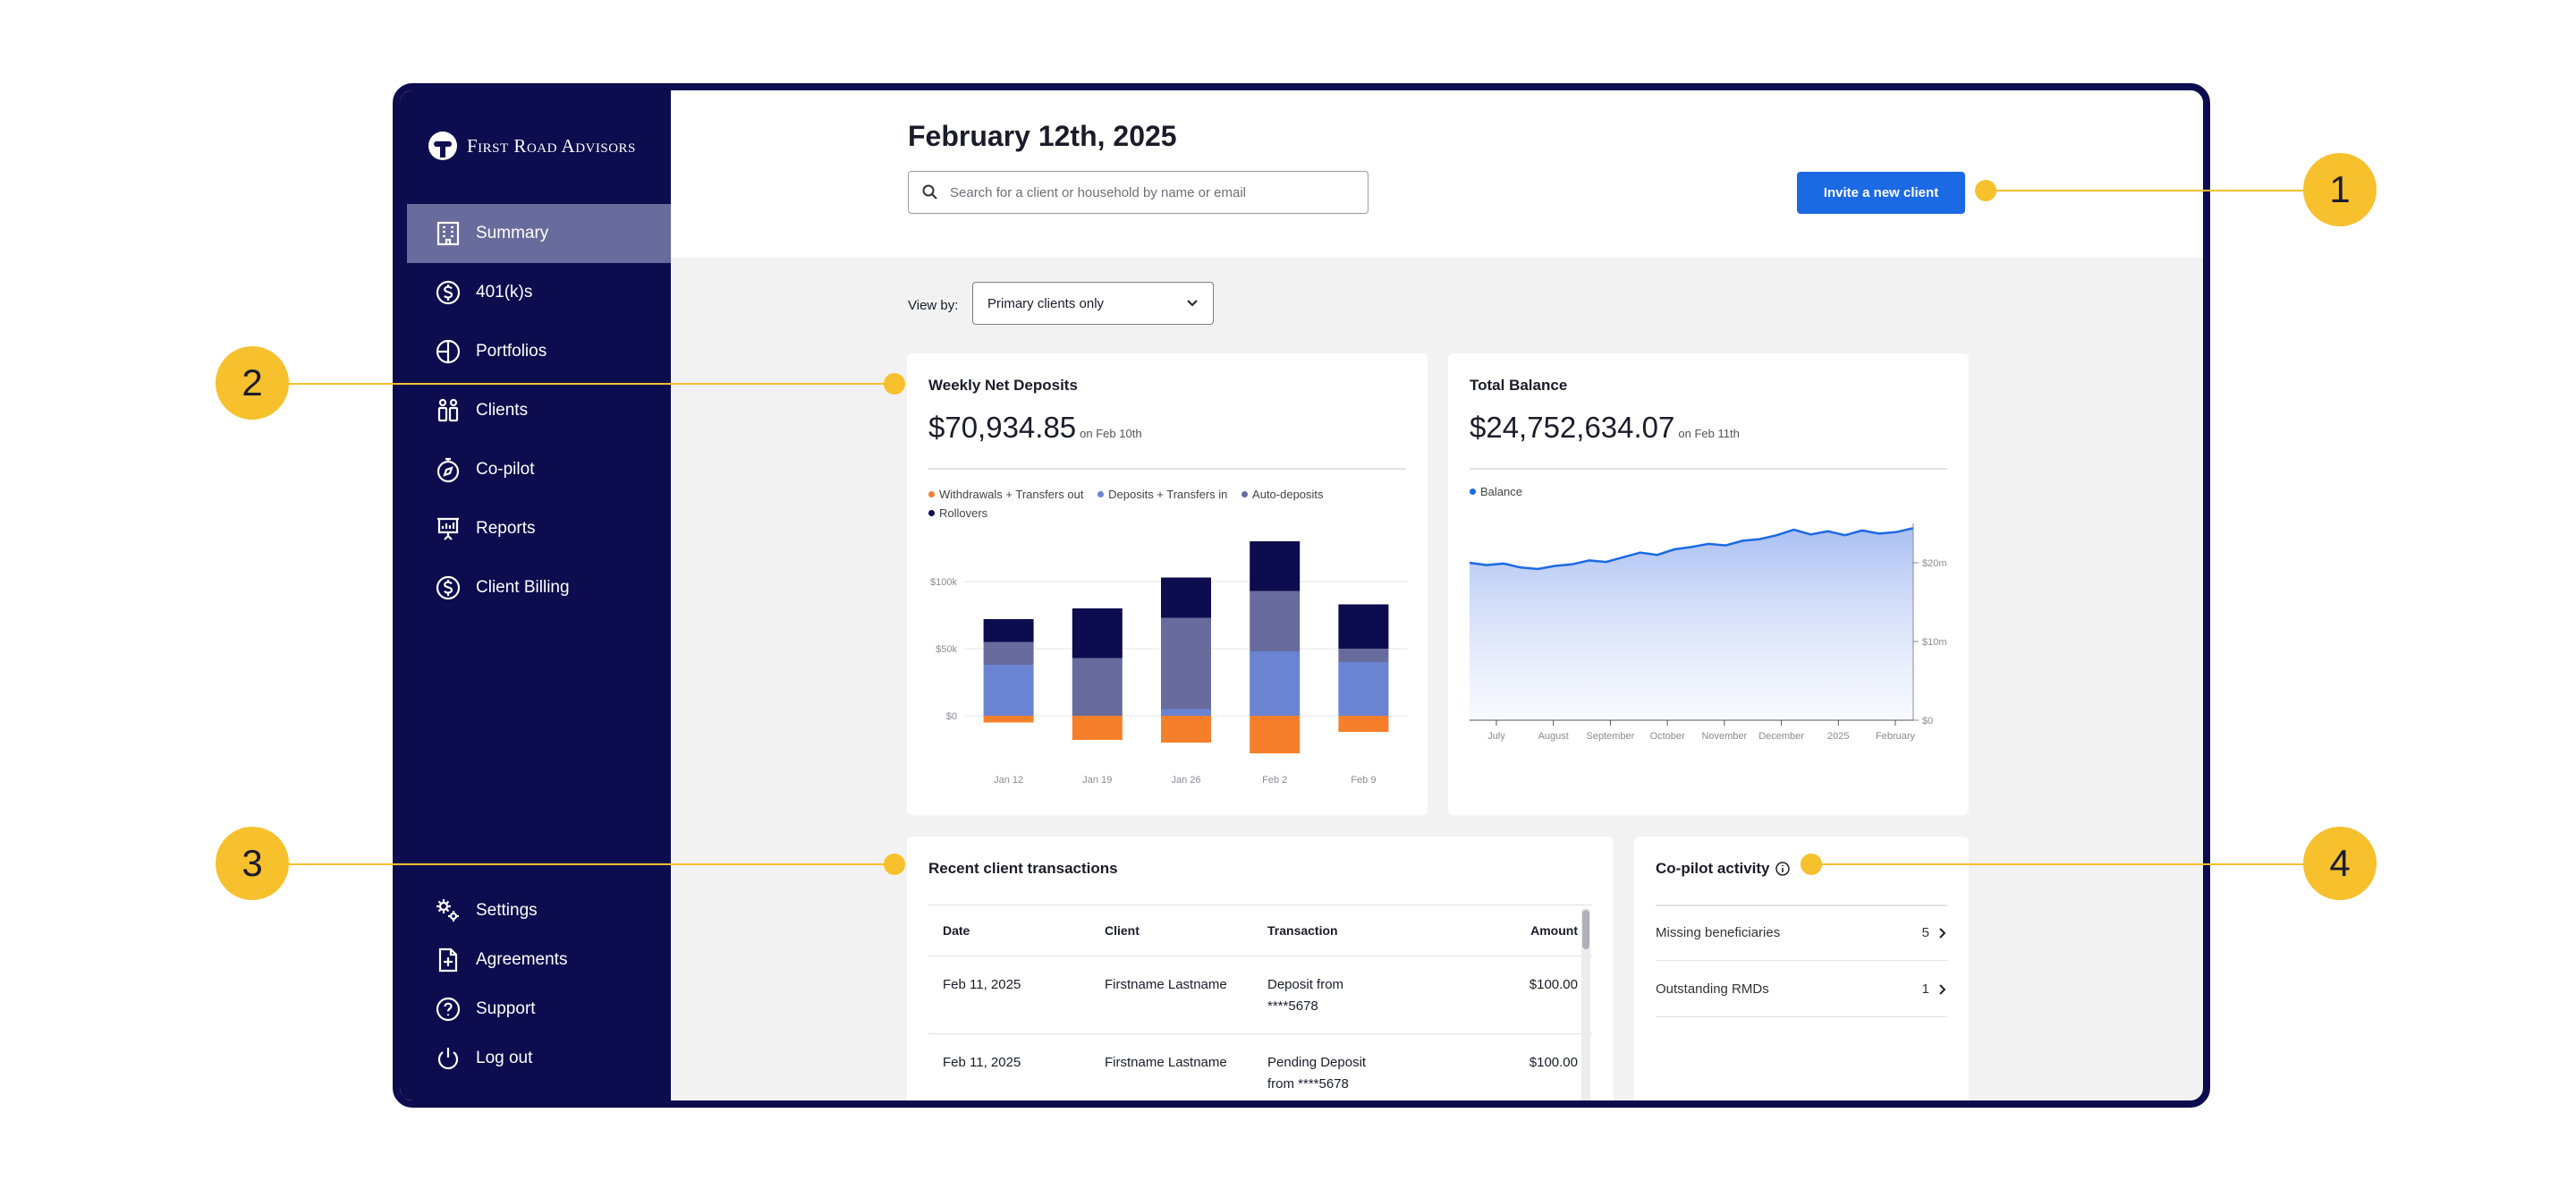 This screenshot has height=1181, width=2576. Describe the element at coordinates (539, 410) in the screenshot. I see `sidebar-item-clients: Clients` at that location.